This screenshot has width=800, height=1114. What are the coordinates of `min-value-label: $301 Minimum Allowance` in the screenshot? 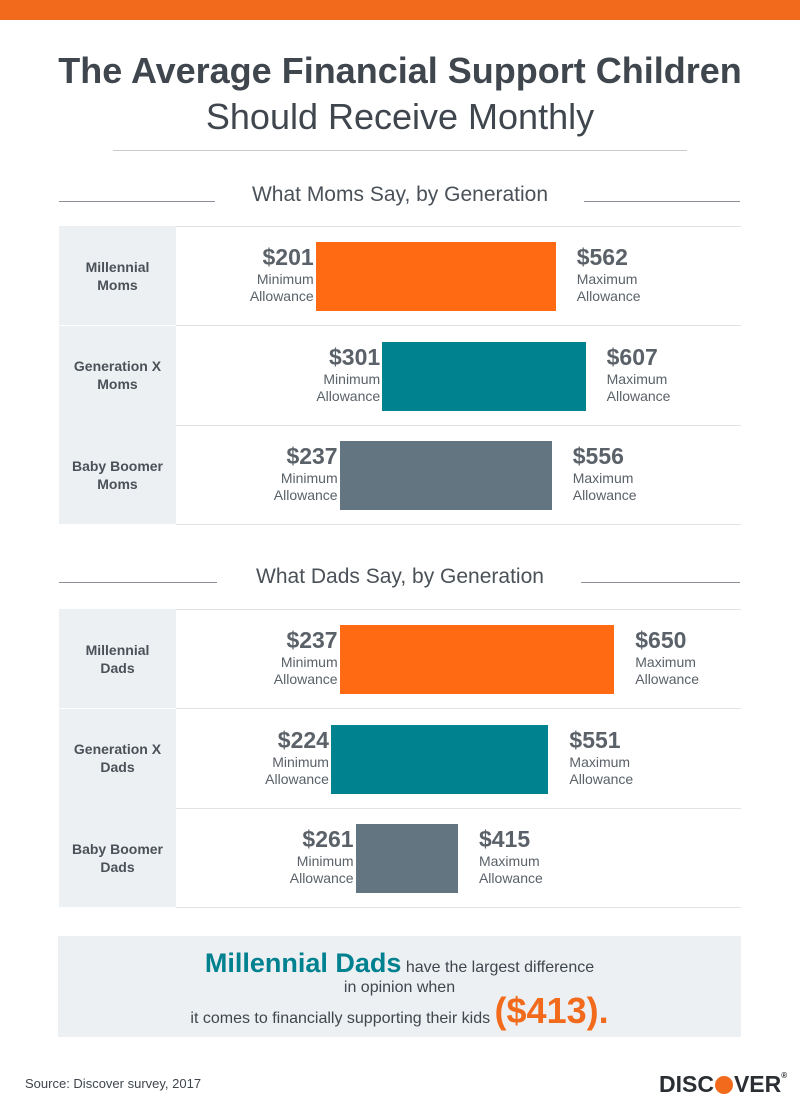 It's located at (340, 374).